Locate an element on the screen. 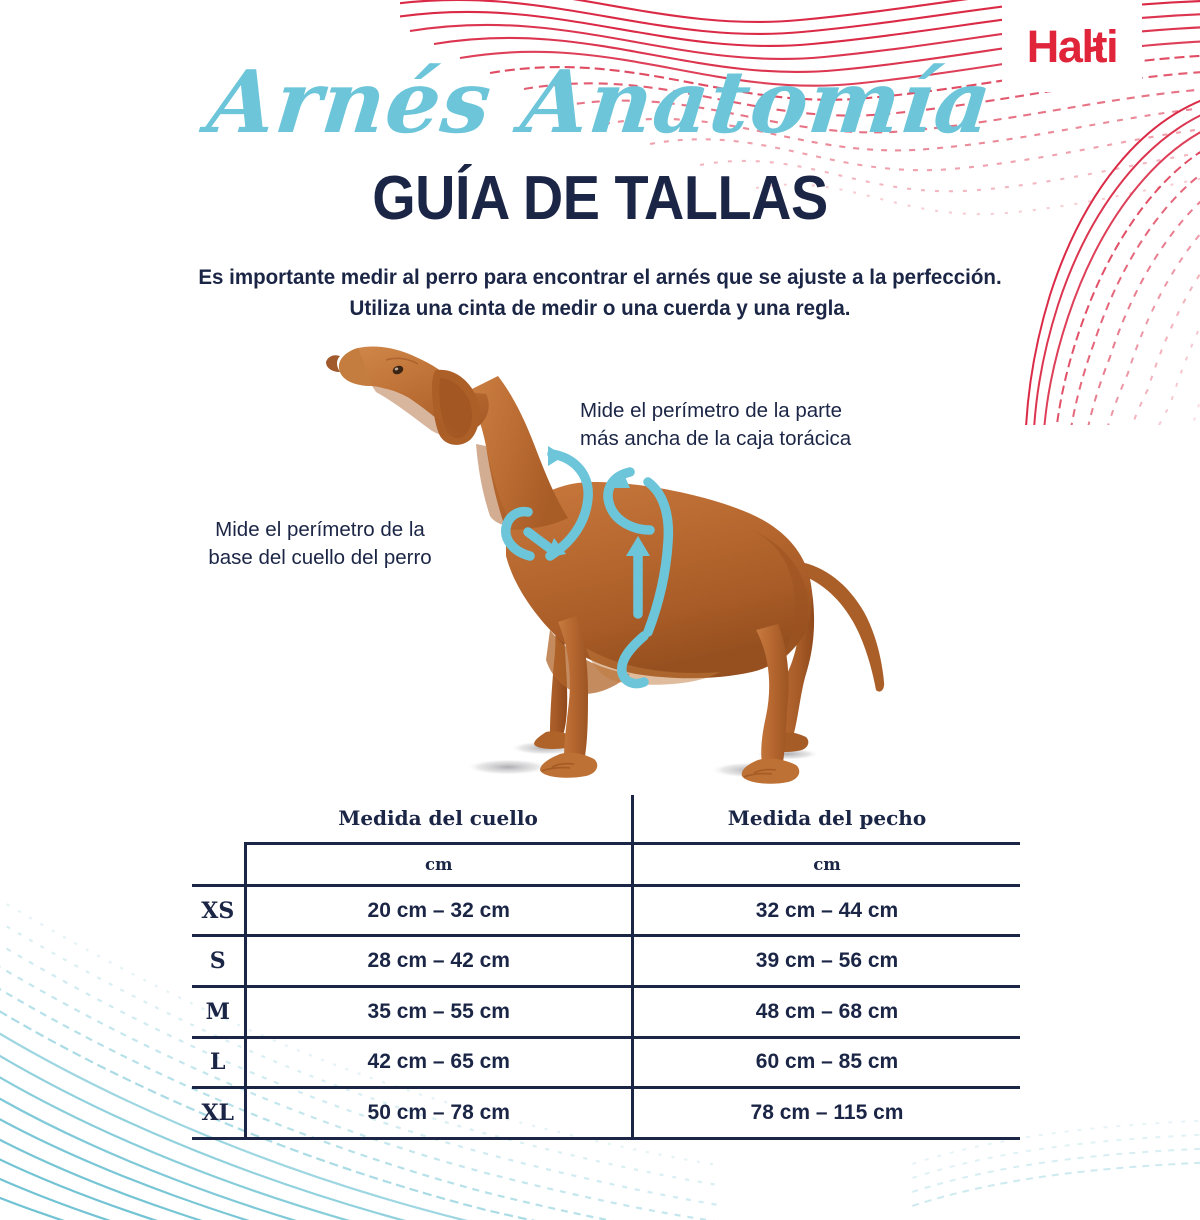 This screenshot has height=1220, width=1200. chest-value: 48 cm – 68 cm is located at coordinates (826, 1012).